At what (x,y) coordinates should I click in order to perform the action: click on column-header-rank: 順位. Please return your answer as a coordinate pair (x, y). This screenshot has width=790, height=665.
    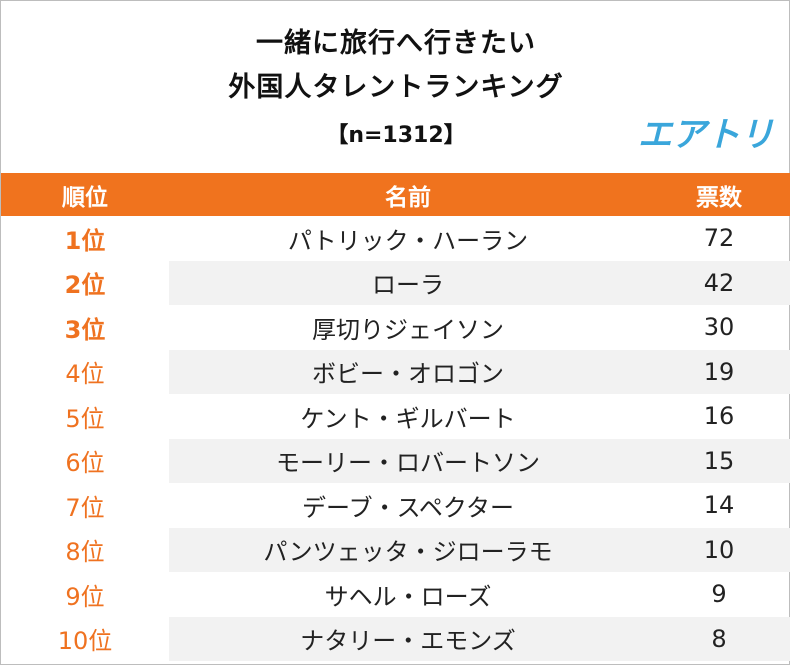
    Looking at the image, I should click on (85, 194).